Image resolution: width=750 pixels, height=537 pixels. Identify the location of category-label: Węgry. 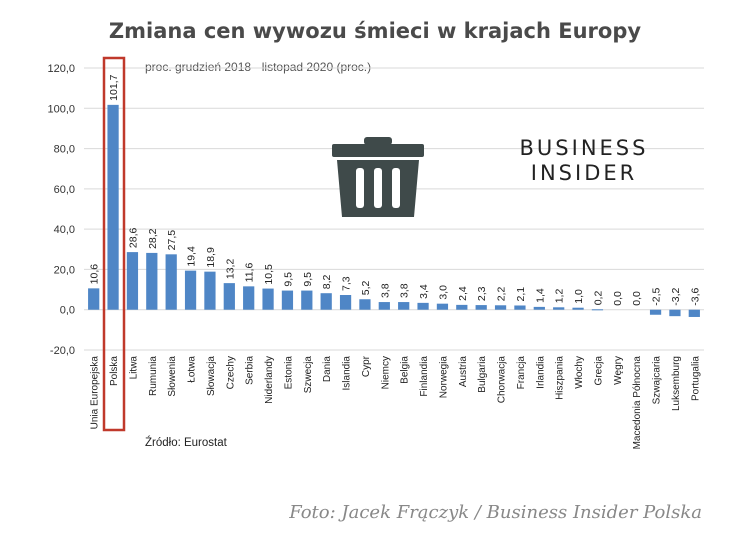
(618, 370).